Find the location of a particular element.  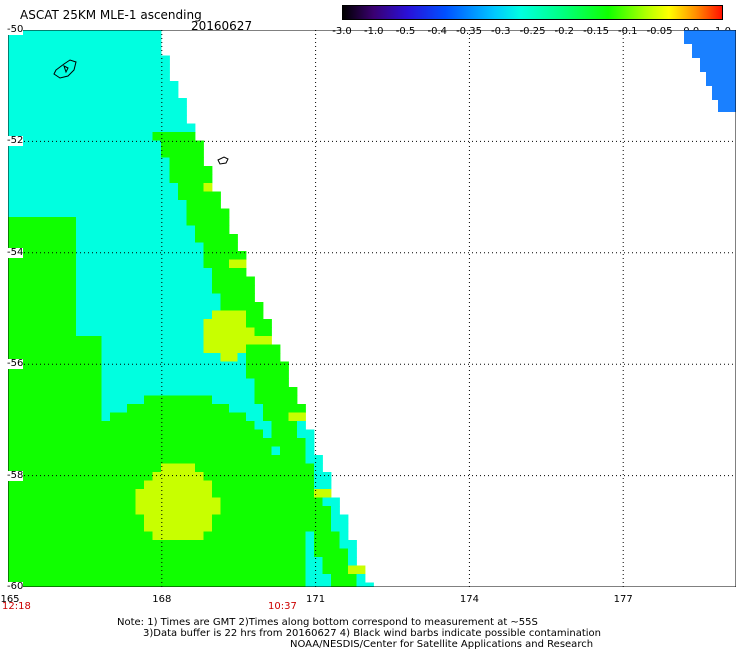

map-title: ASCAT 25KM MLE-1 ascending is located at coordinates (111, 15).